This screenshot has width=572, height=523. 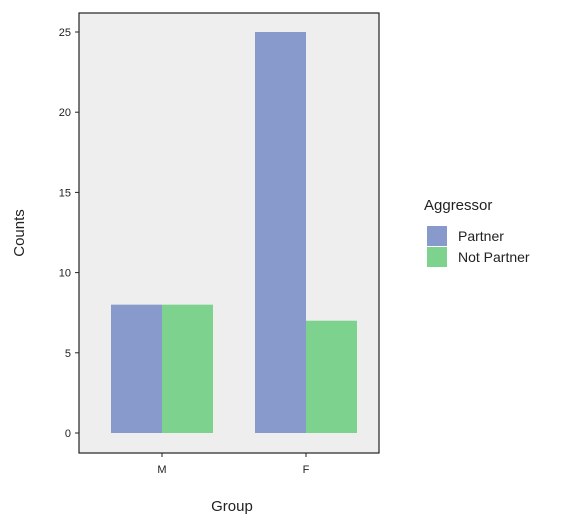 I want to click on legend: Aggressor Partner Not Partner, so click(x=477, y=232).